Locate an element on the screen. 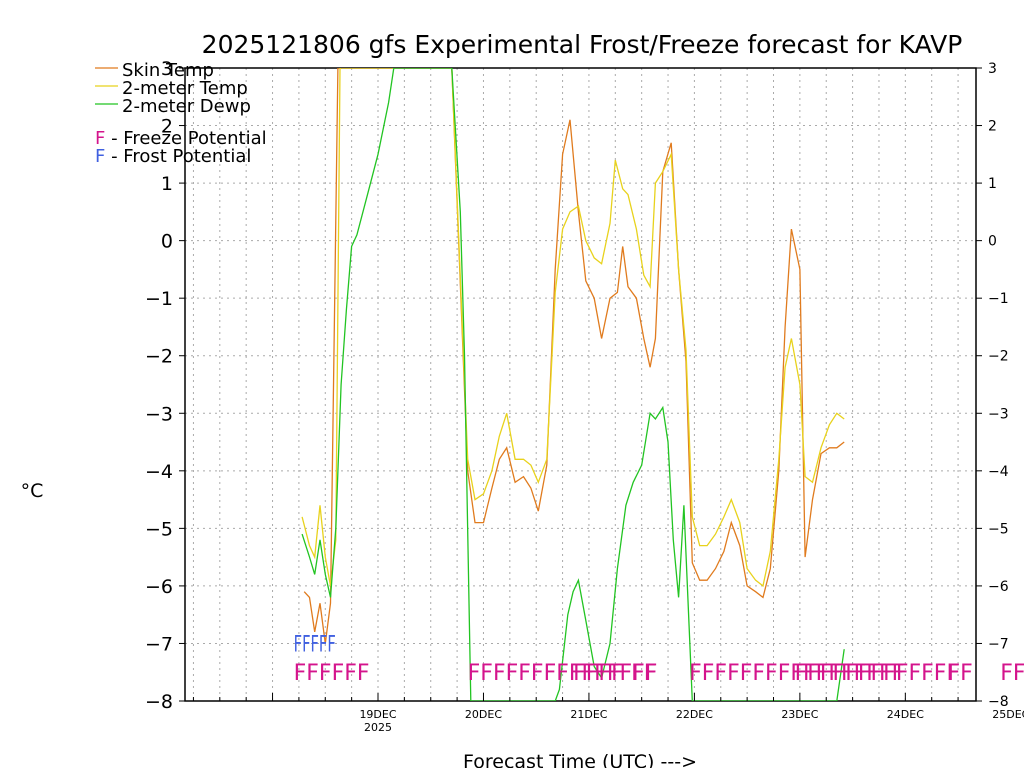 The height and width of the screenshot is (768, 1024). x-tick-label: 23DEC is located at coordinates (799, 714).